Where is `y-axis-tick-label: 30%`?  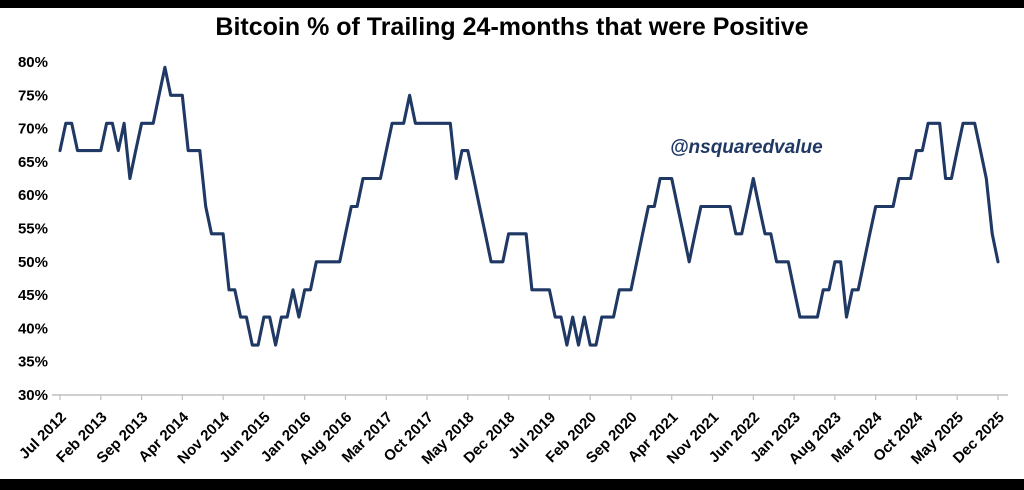 y-axis-tick-label: 30% is located at coordinates (33, 395).